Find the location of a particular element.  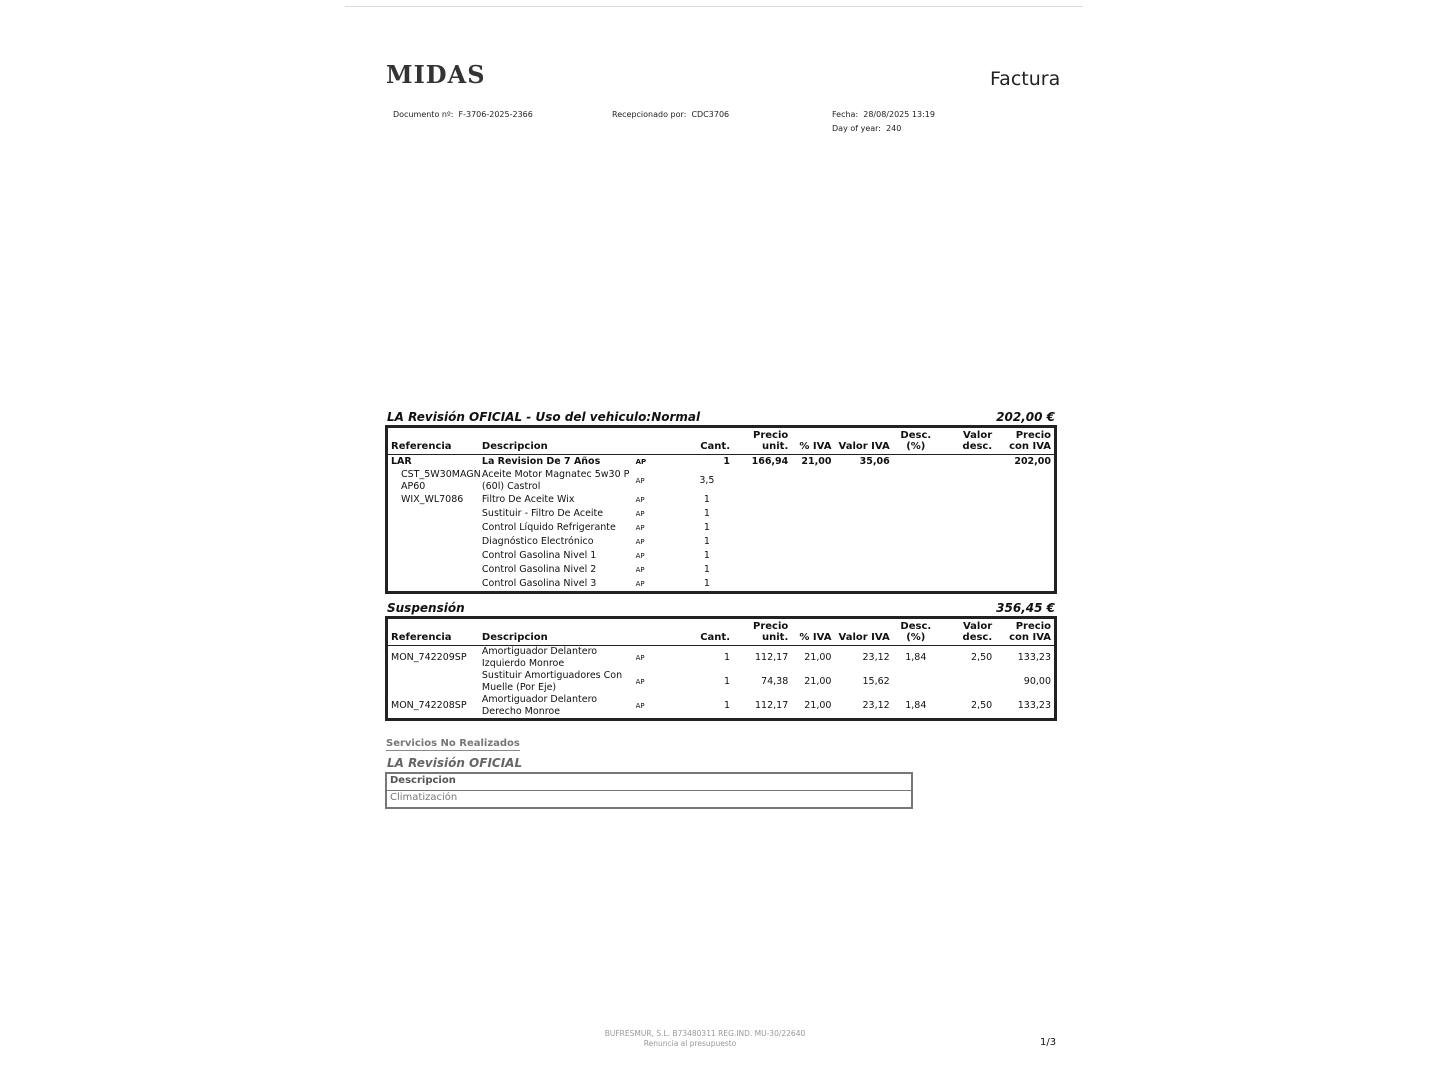

cell-desc: Control Líquido Refrigerante is located at coordinates (548, 527).